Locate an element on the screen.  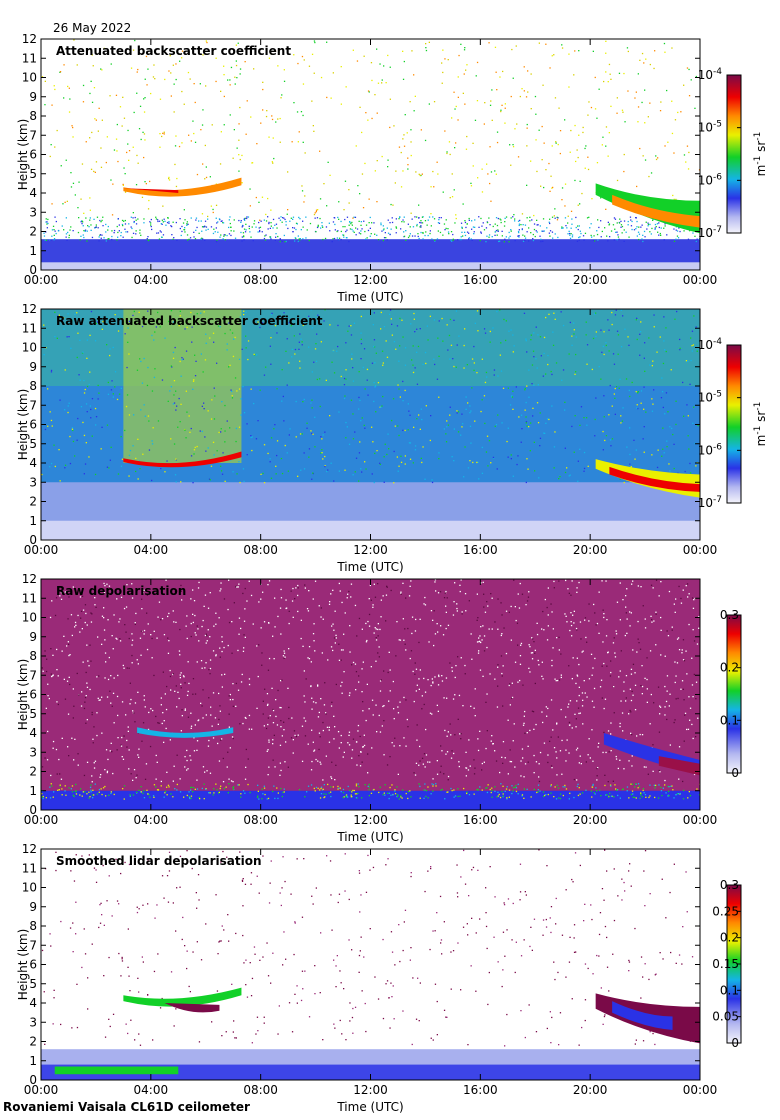
plot-title: Attenuated backscatter coefficient is located at coordinates (173, 51).